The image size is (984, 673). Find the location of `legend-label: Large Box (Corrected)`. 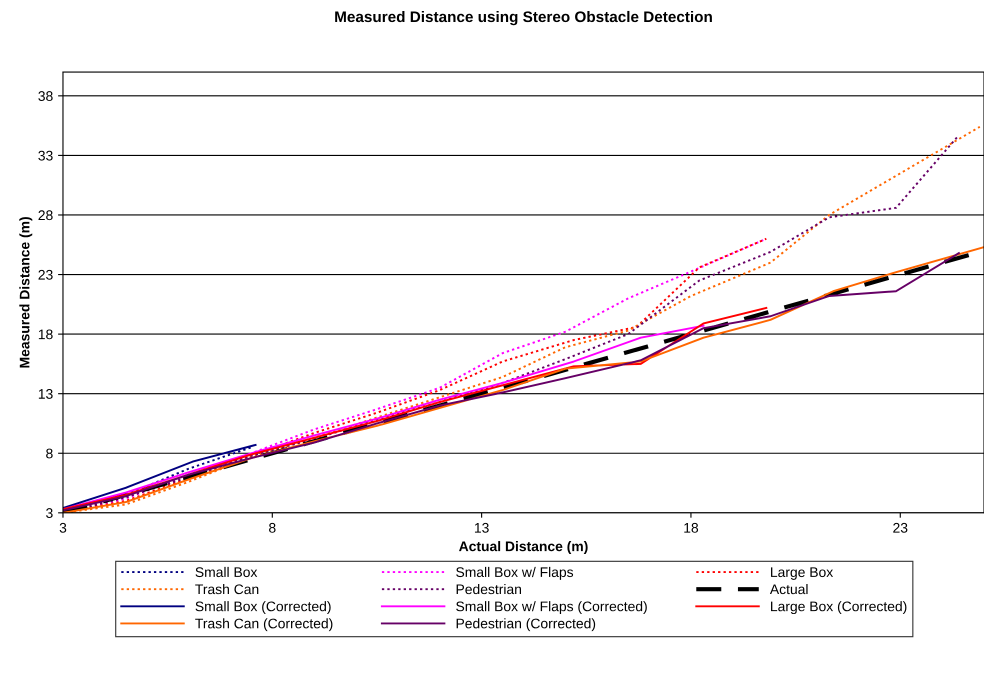

legend-label: Large Box (Corrected) is located at coordinates (838, 607).